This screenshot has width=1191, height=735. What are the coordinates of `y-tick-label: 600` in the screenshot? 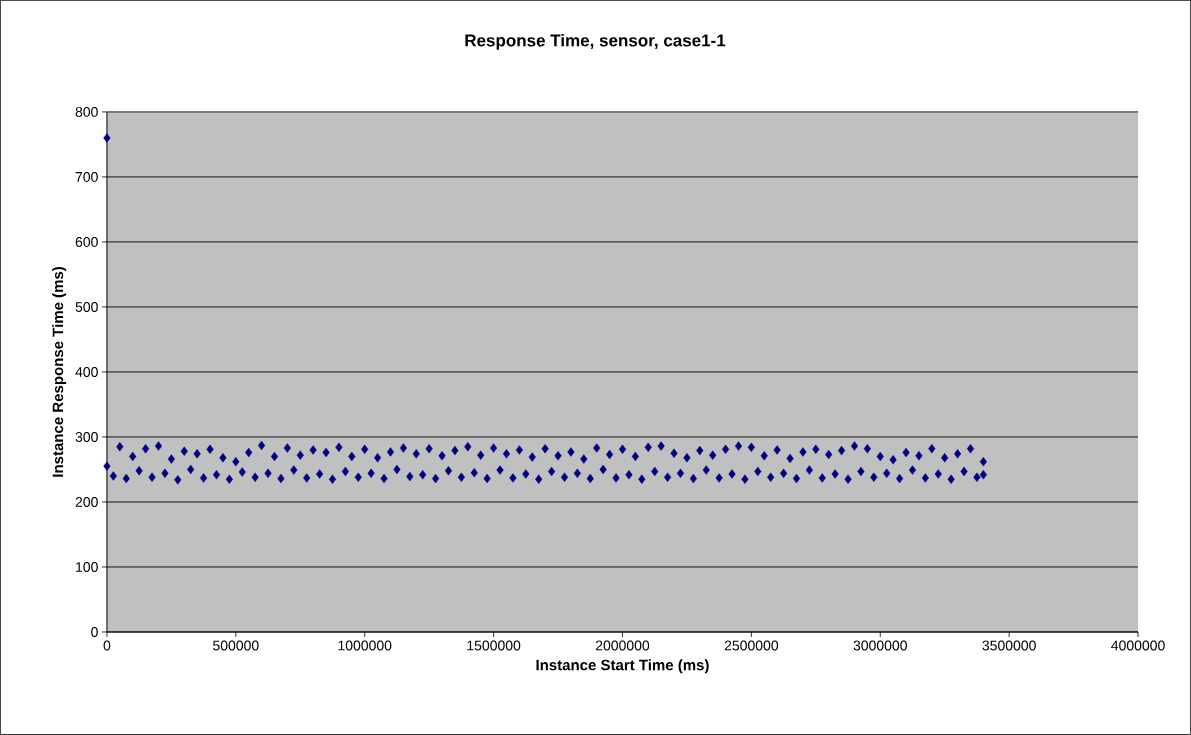 It's located at (86, 242).